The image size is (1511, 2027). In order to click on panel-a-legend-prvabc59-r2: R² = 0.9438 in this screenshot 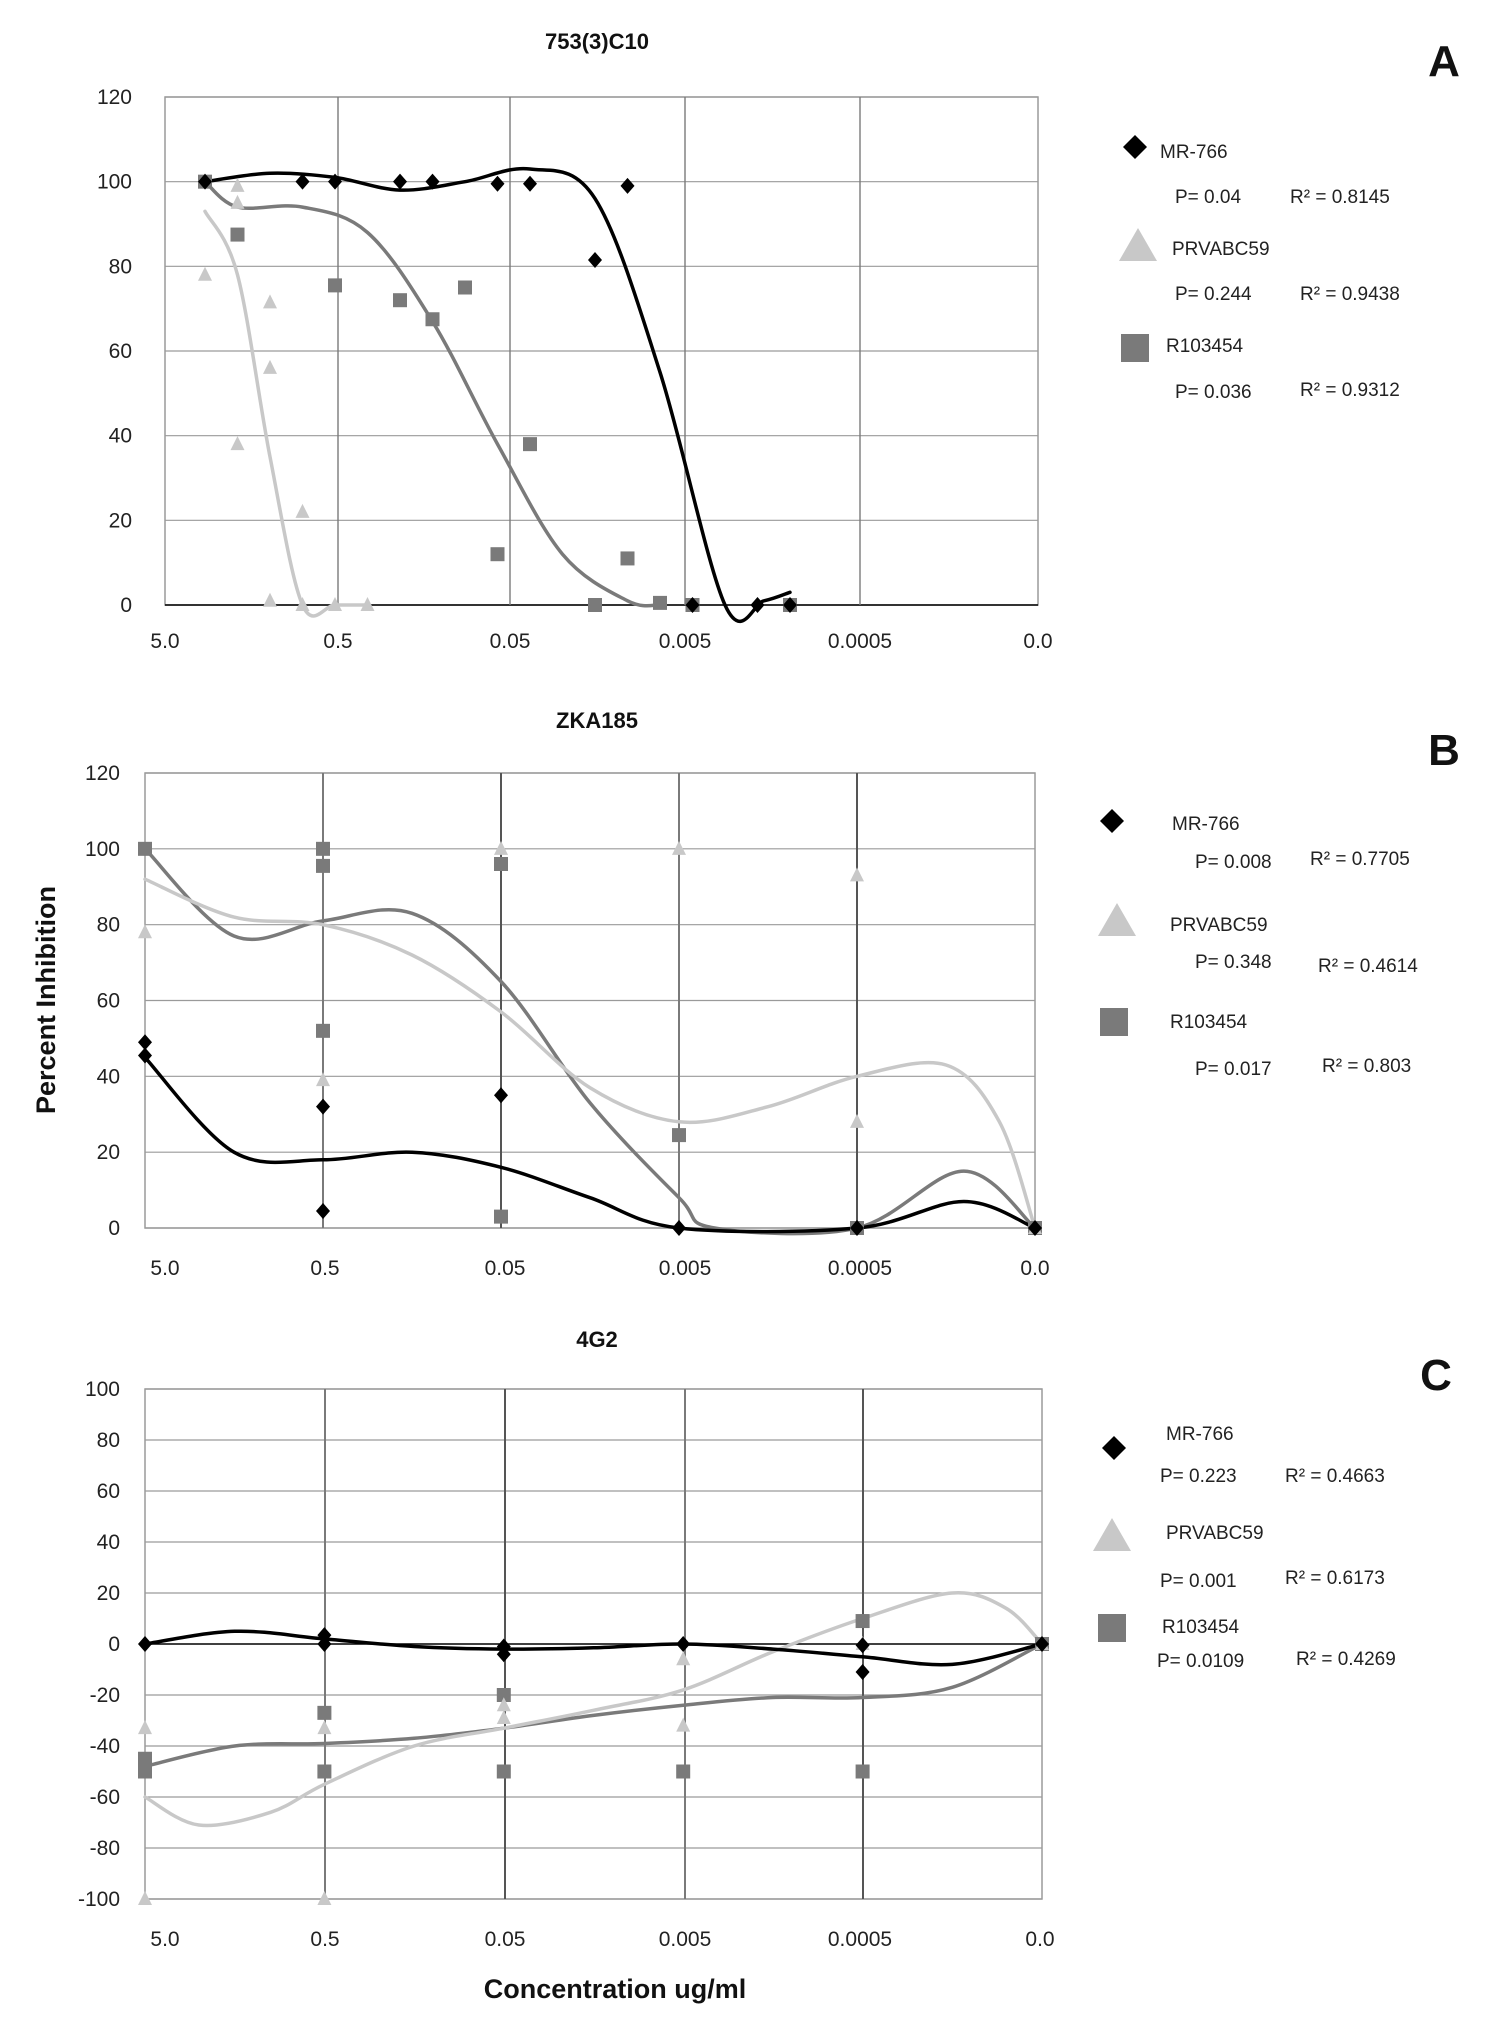, I will do `click(1350, 294)`.